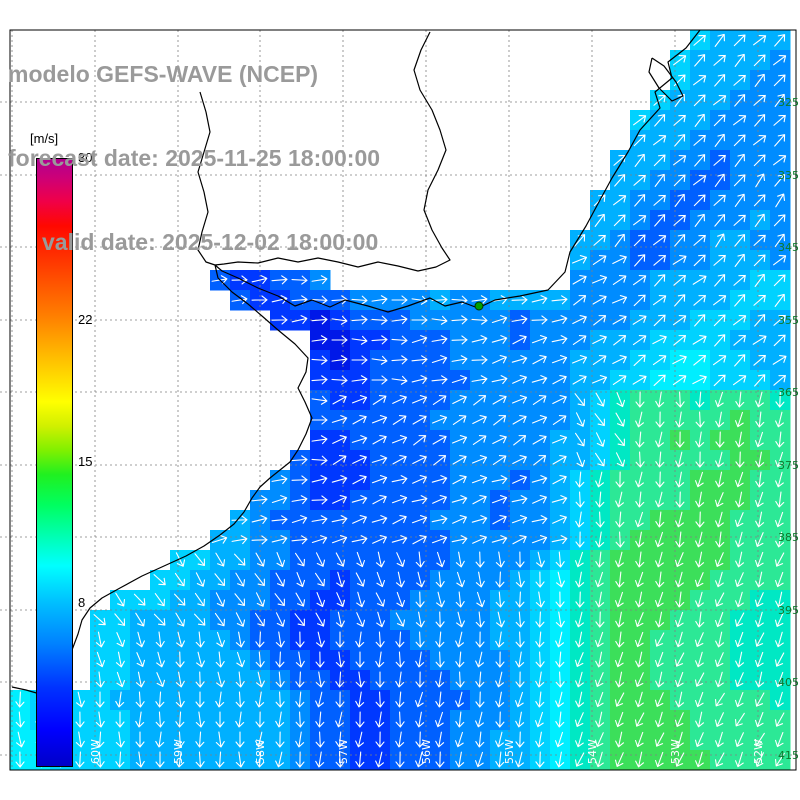 The width and height of the screenshot is (800, 800). Describe the element at coordinates (95, 751) in the screenshot. I see `svg-text: 60W` at that location.